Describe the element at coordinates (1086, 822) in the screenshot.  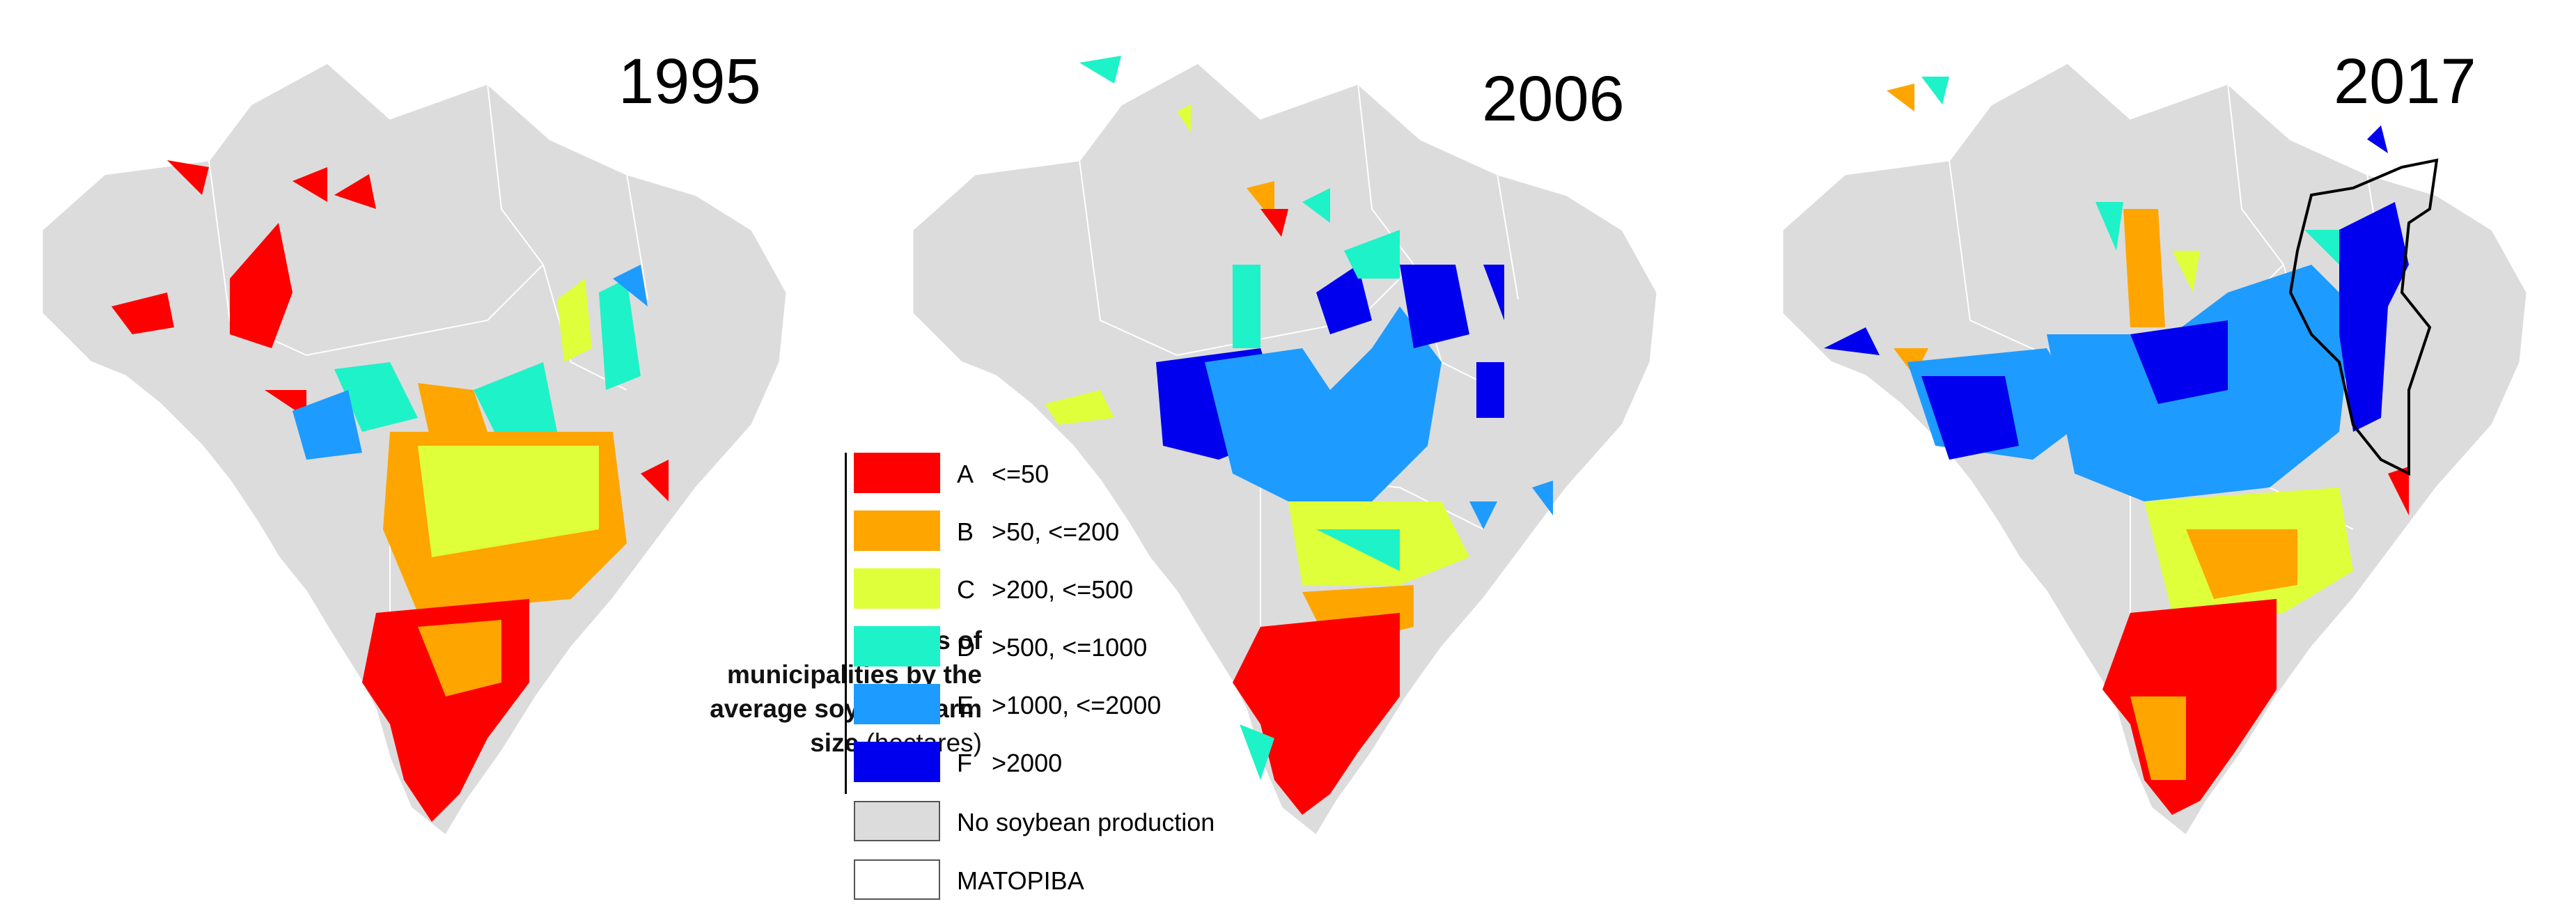
I see `legend-label: No soybean production` at that location.